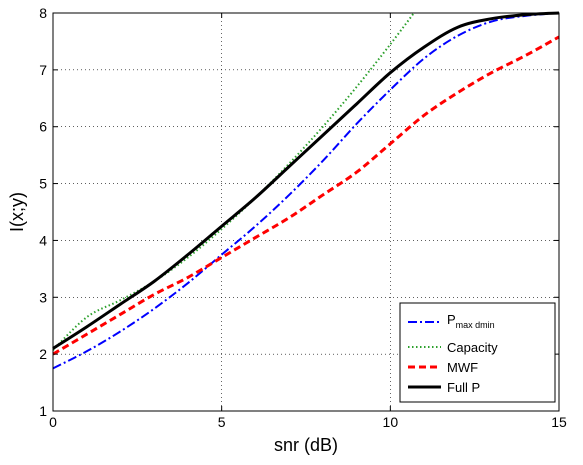  Describe the element at coordinates (43, 297) in the screenshot. I see `y-tick-label: 3` at that location.